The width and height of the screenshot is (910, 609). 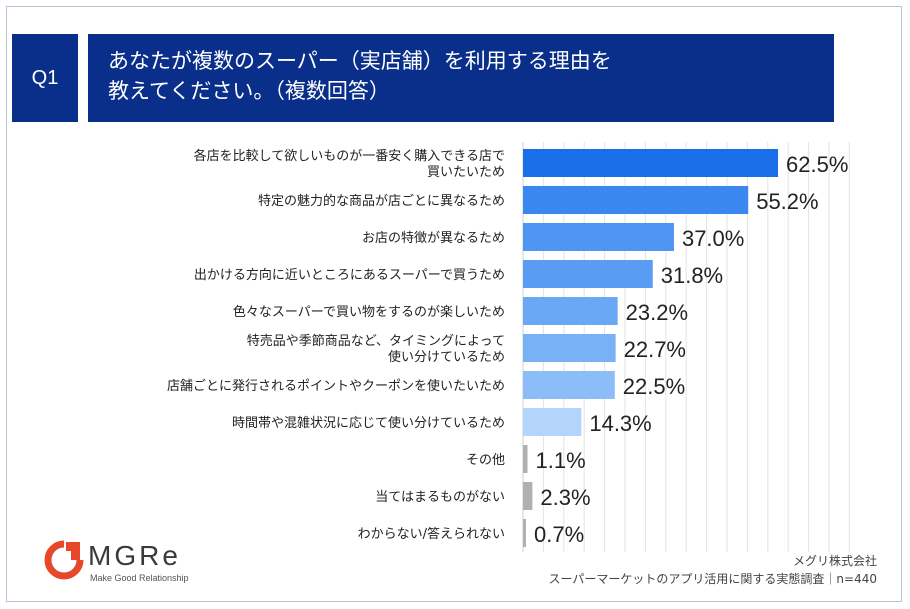 I want to click on value-label: 23.2%, so click(x=657, y=312).